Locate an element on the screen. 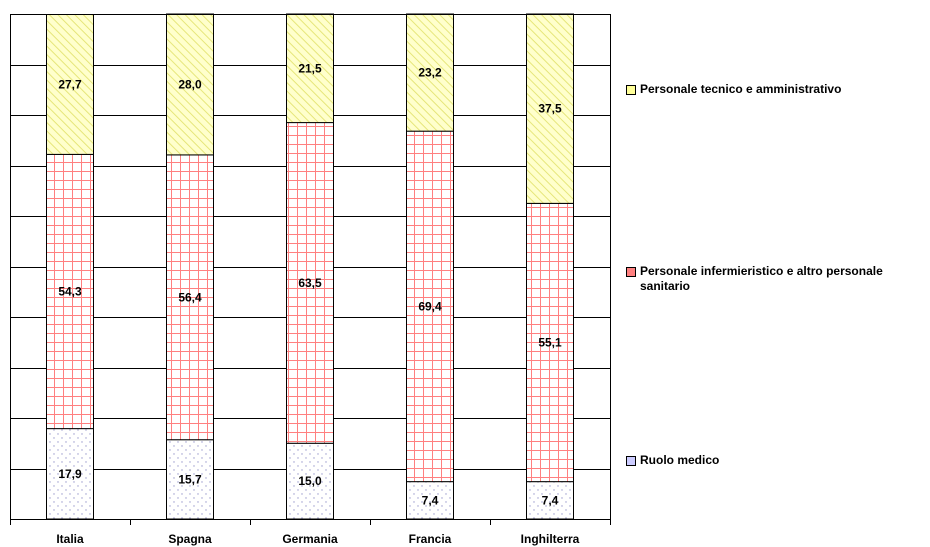  data-label: 56,4 is located at coordinates (190, 297).